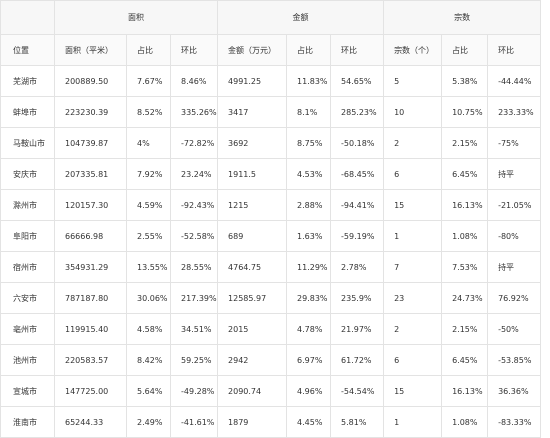  What do you see at coordinates (465, 329) in the screenshot?
I see `table-cell: 2.15%` at bounding box center [465, 329].